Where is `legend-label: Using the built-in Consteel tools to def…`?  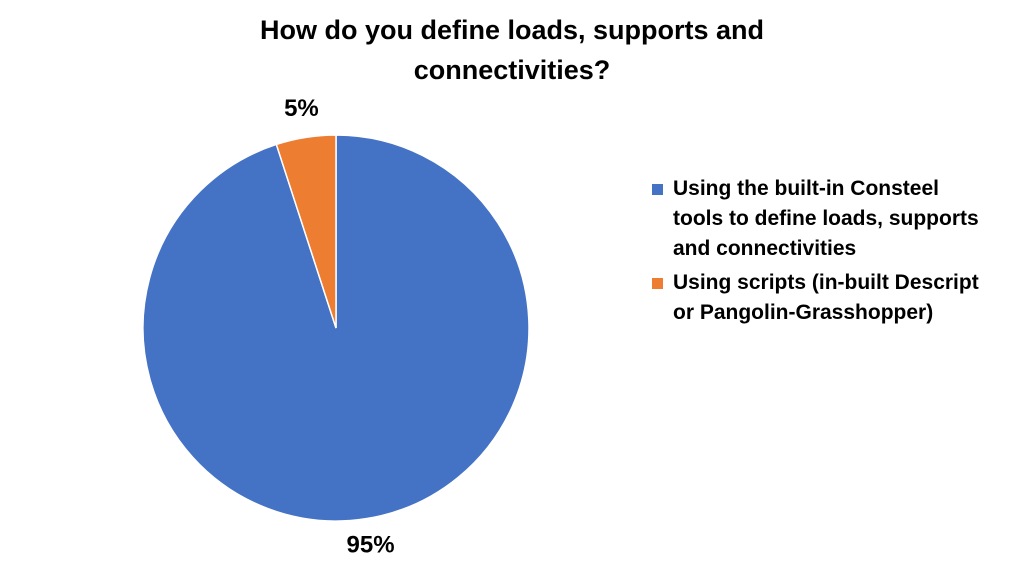 legend-label: Using the built-in Consteel tools to def… is located at coordinates (826, 218).